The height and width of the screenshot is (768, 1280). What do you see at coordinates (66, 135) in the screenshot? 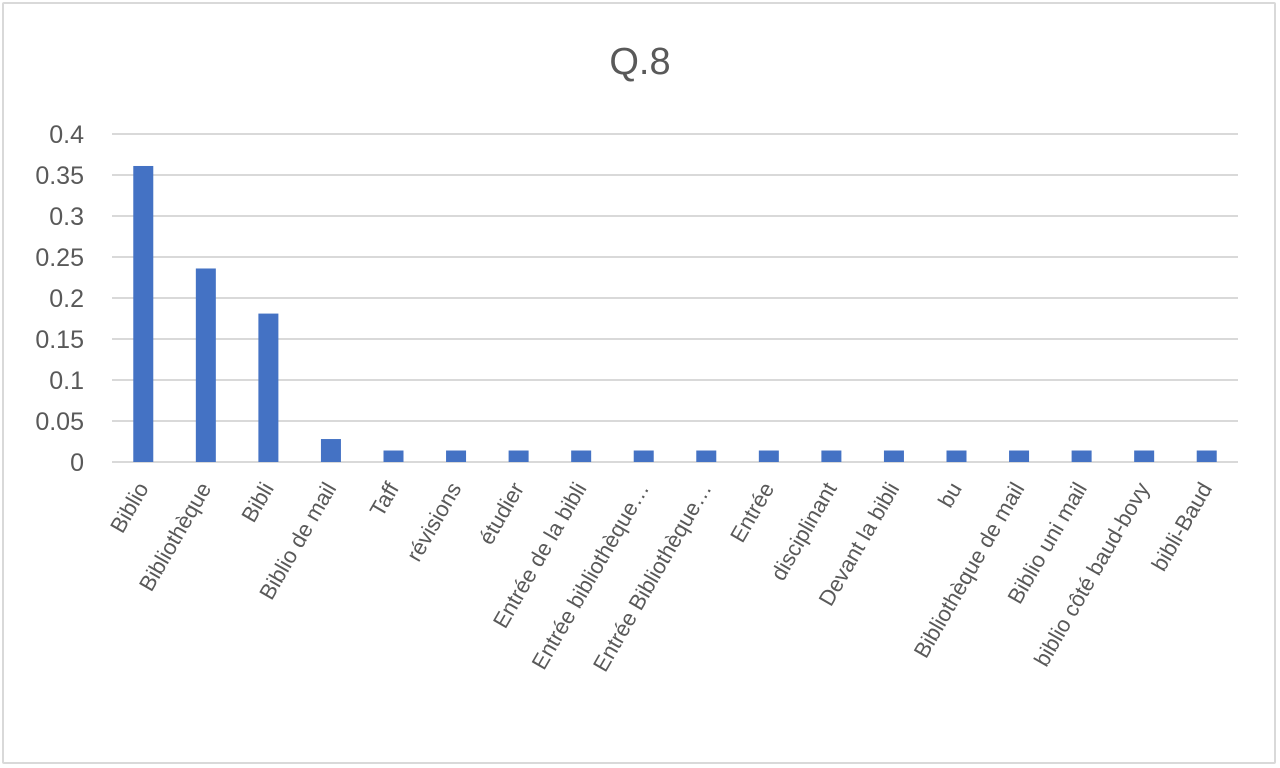
I see `y-tick-label: 0.4` at bounding box center [66, 135].